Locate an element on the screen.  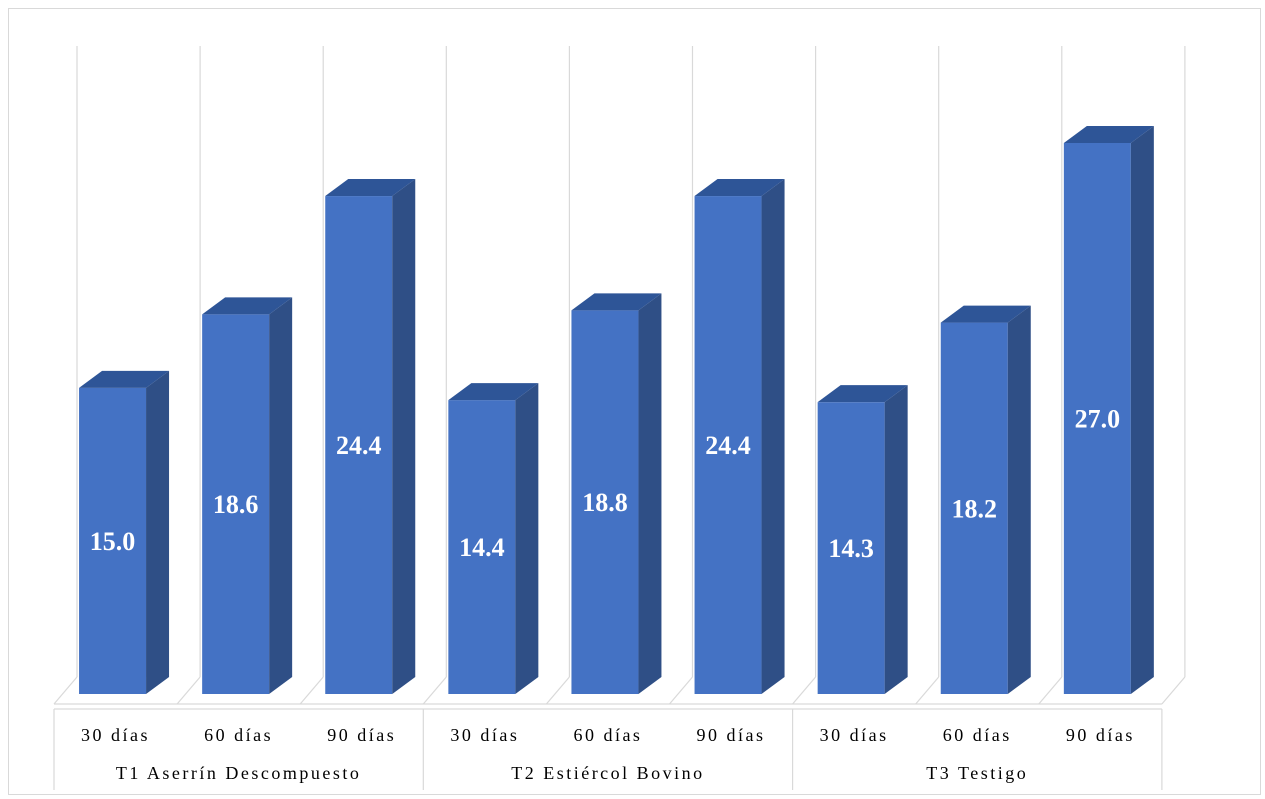
data-label: 14.4 is located at coordinates (482, 547).